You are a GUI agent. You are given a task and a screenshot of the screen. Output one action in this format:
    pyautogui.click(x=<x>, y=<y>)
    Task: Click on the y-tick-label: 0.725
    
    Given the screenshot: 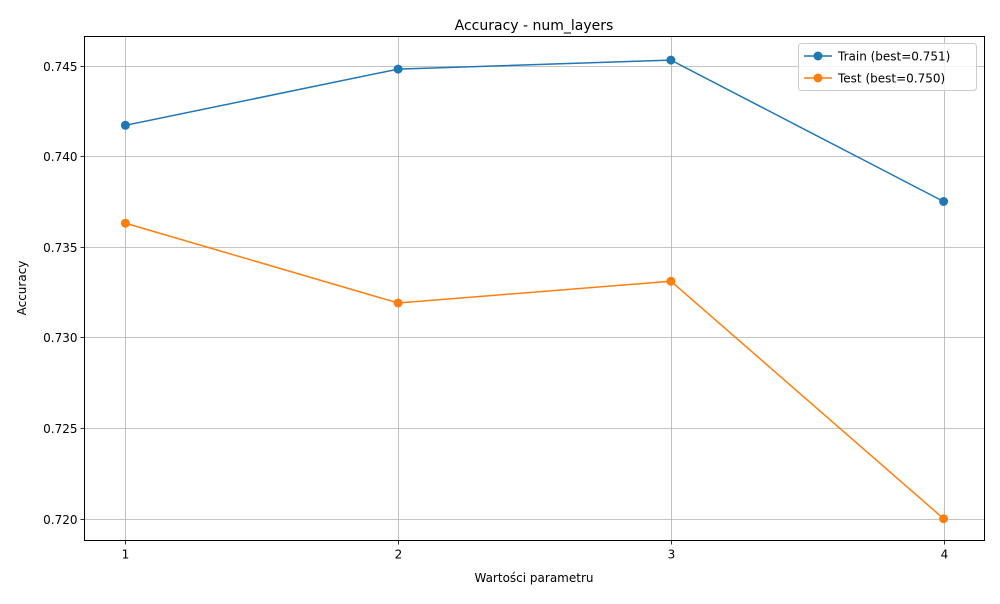 What is the action you would take?
    pyautogui.click(x=60, y=429)
    